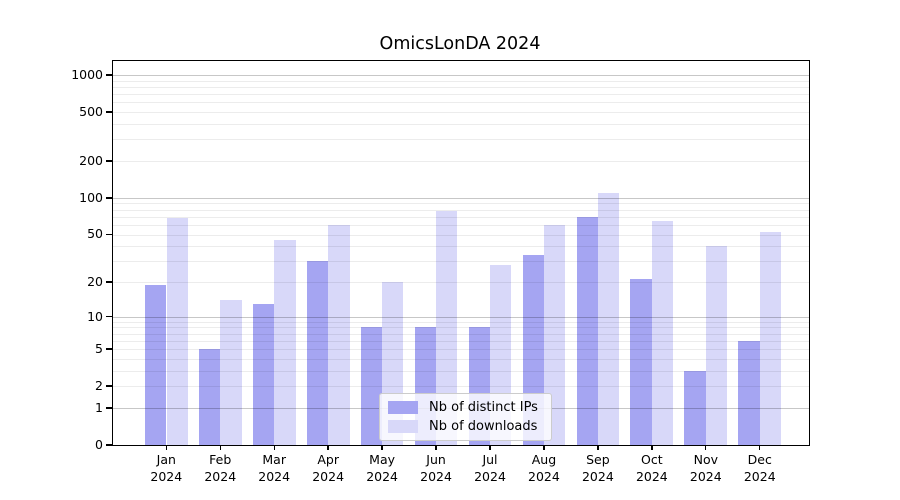  What do you see at coordinates (155, 364) in the screenshot?
I see `bar-ips-jan` at bounding box center [155, 364].